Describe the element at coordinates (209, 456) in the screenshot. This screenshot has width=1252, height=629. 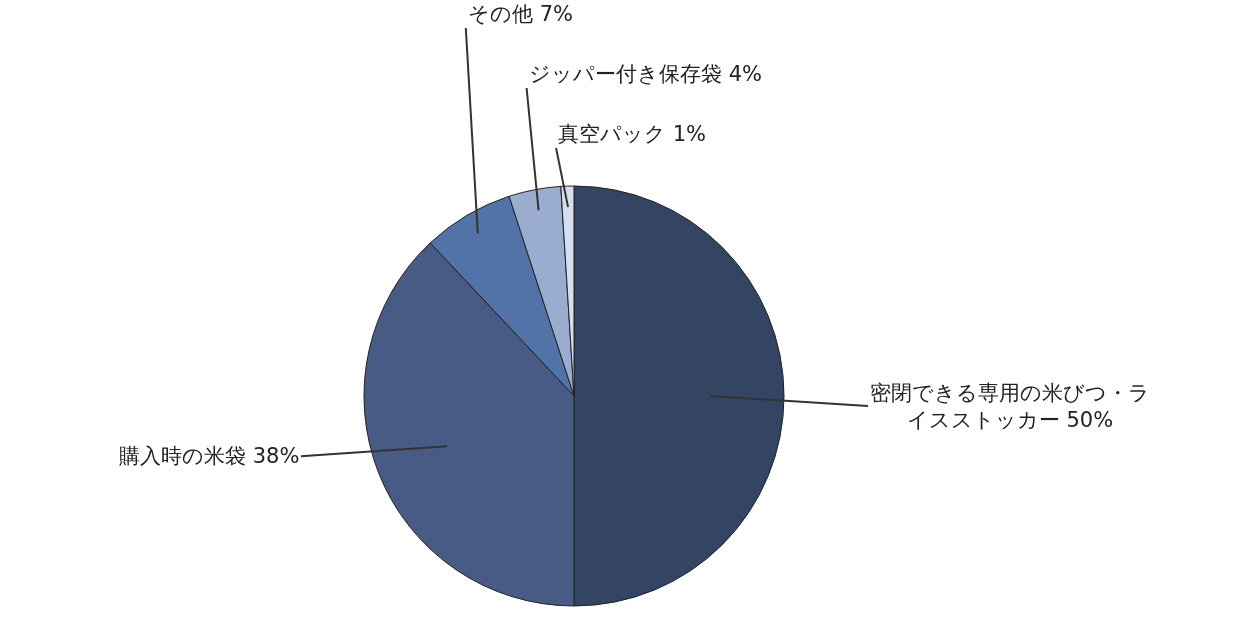
I see `slice-label: 購入時の米袋 38%` at that location.